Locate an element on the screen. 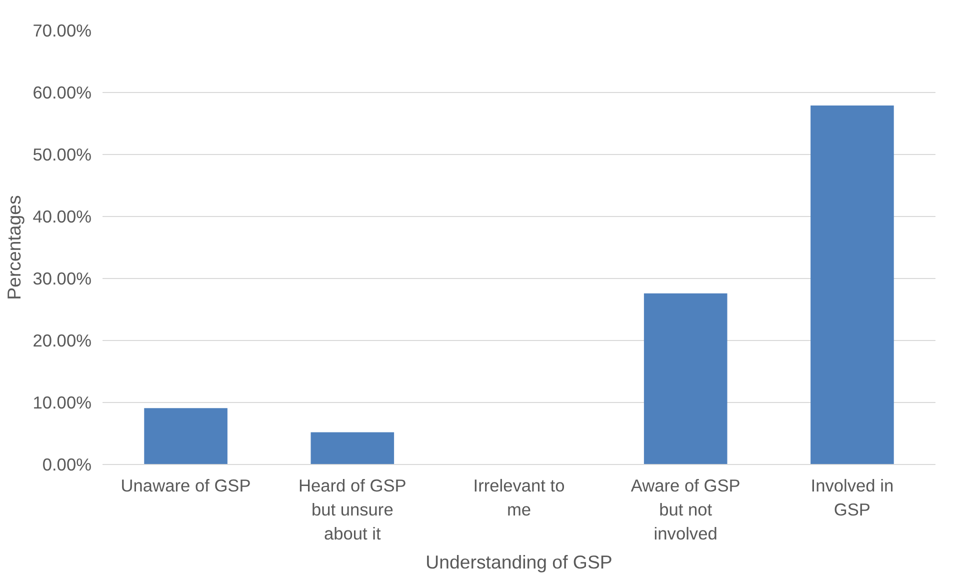 The width and height of the screenshot is (955, 581). x-tick-label: Heard of GSP but unsure about it is located at coordinates (352, 510).